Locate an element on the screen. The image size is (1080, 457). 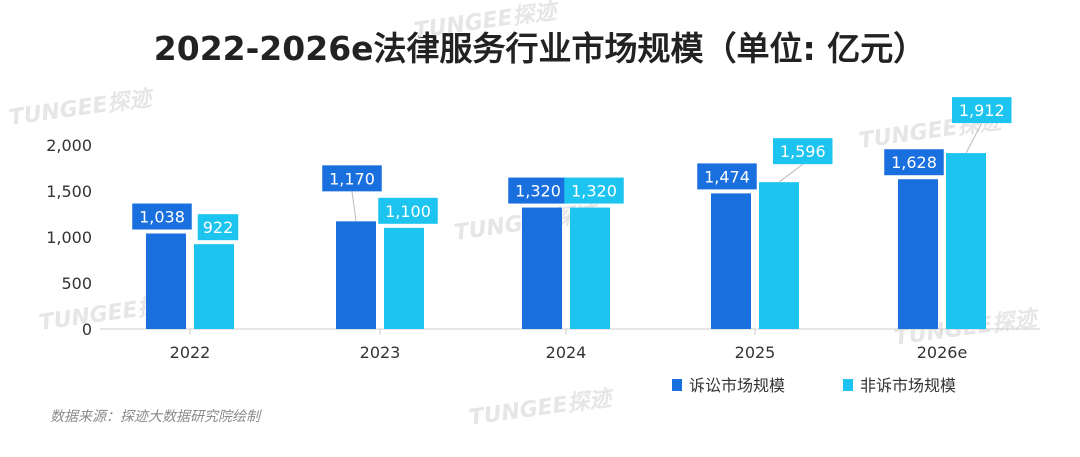
y-tick-label: 1,000 is located at coordinates (69, 237).